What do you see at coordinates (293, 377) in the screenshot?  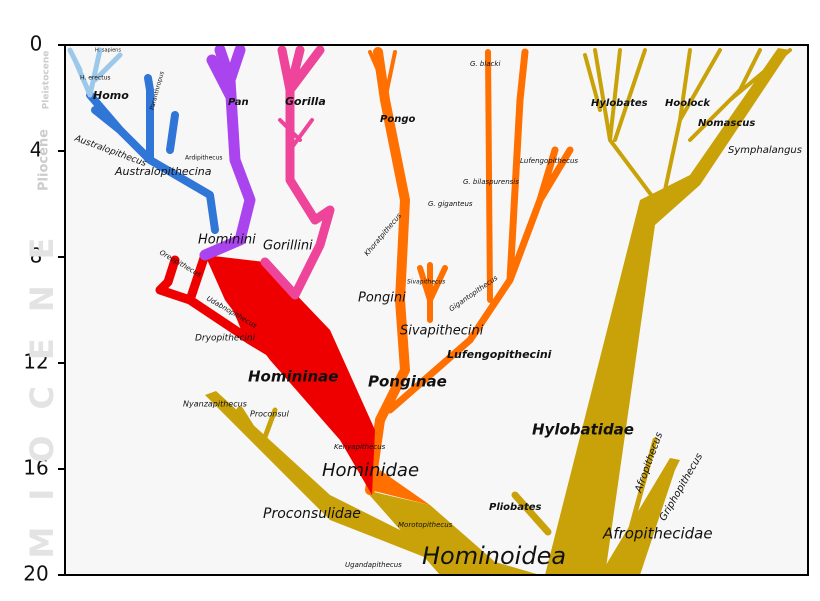 I see `taxon-label: Homininae` at bounding box center [293, 377].